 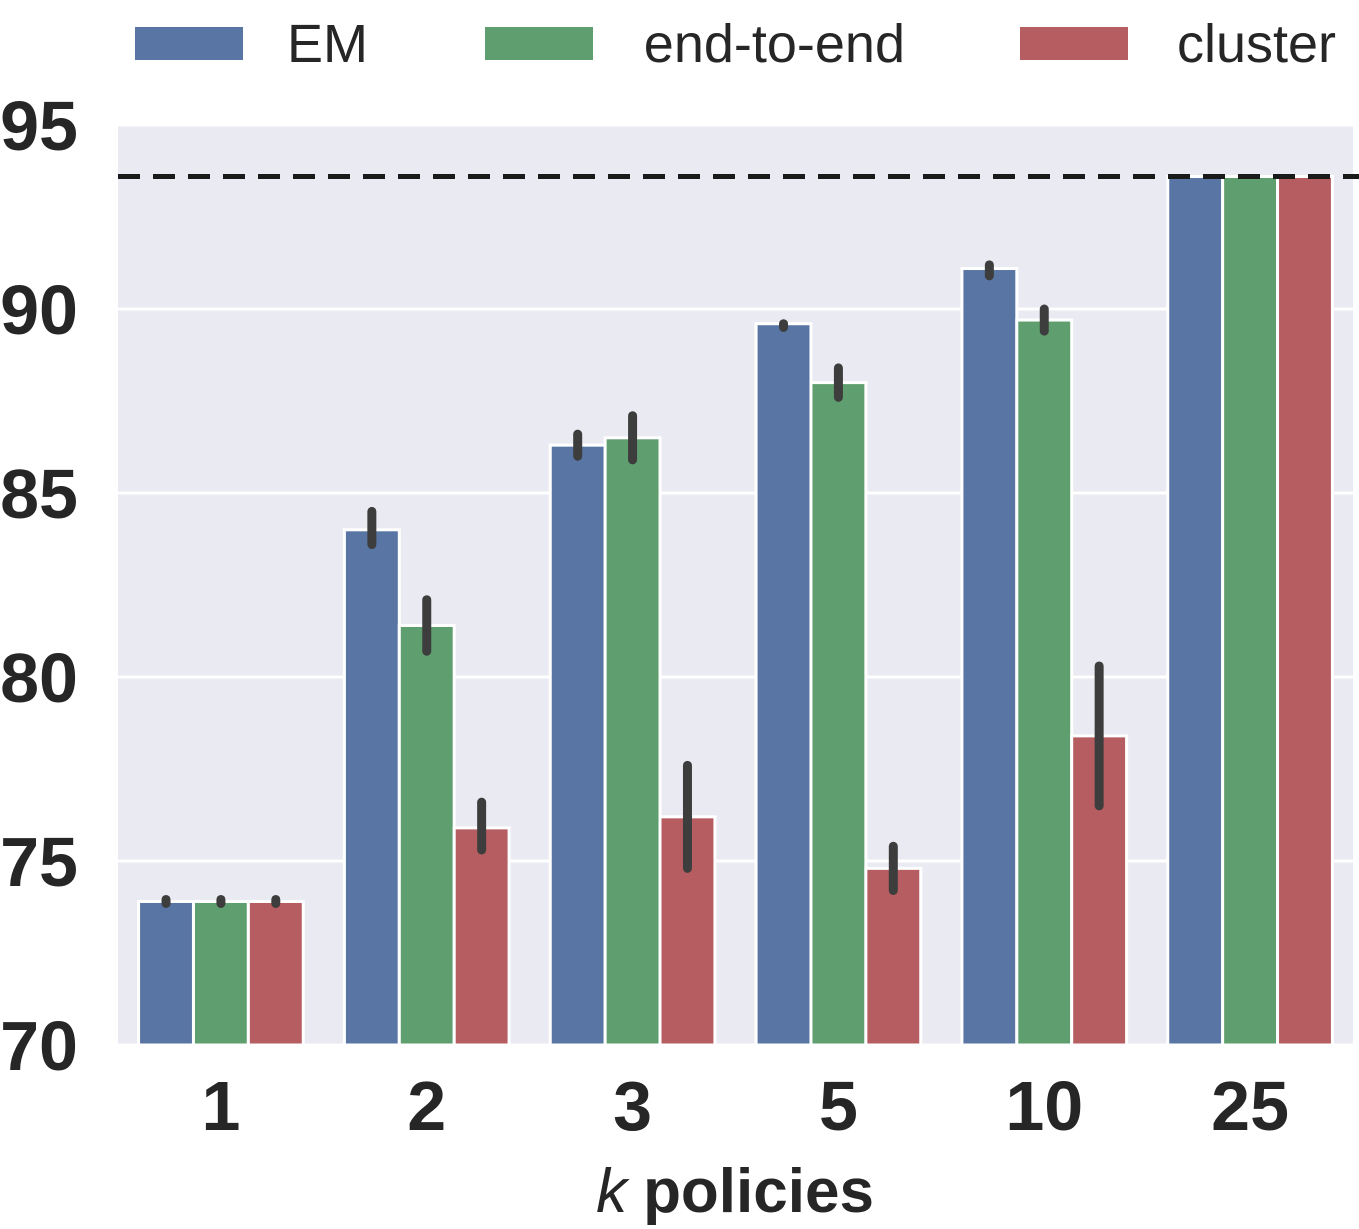 I want to click on y-tick-label: 95, so click(x=39, y=126).